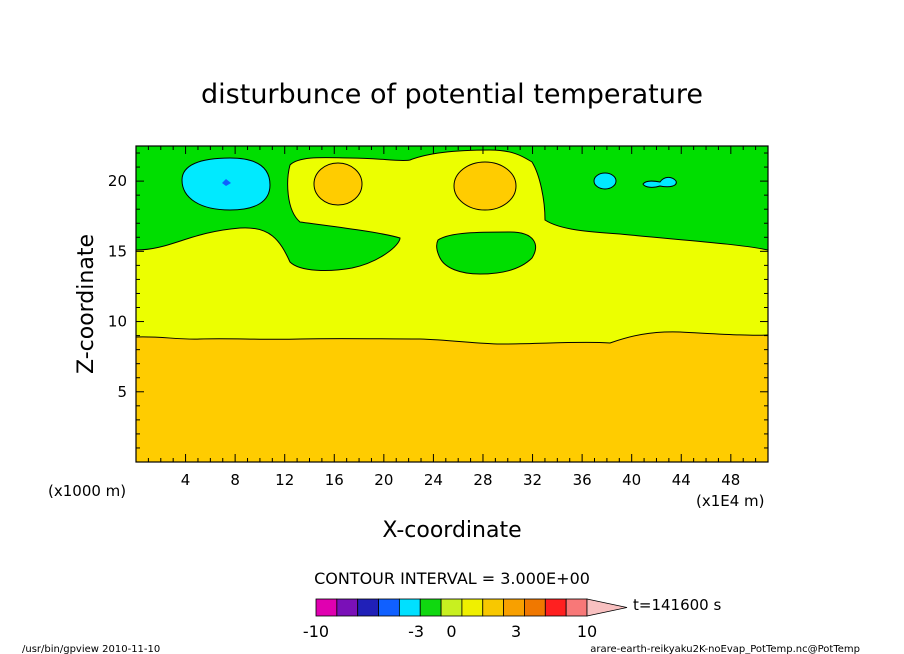 The width and height of the screenshot is (904, 654). I want to click on colorbar-tick-label: 0, so click(451, 631).